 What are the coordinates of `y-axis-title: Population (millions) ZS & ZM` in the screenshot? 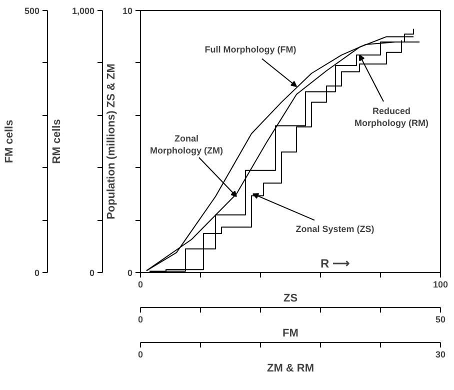 It's located at (111, 142).